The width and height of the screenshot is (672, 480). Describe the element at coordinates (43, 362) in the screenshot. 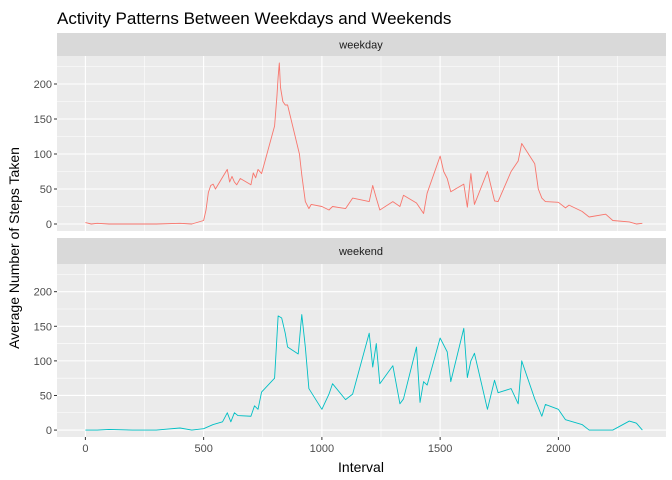

I see `weekend-y-tick-label: 100` at that location.